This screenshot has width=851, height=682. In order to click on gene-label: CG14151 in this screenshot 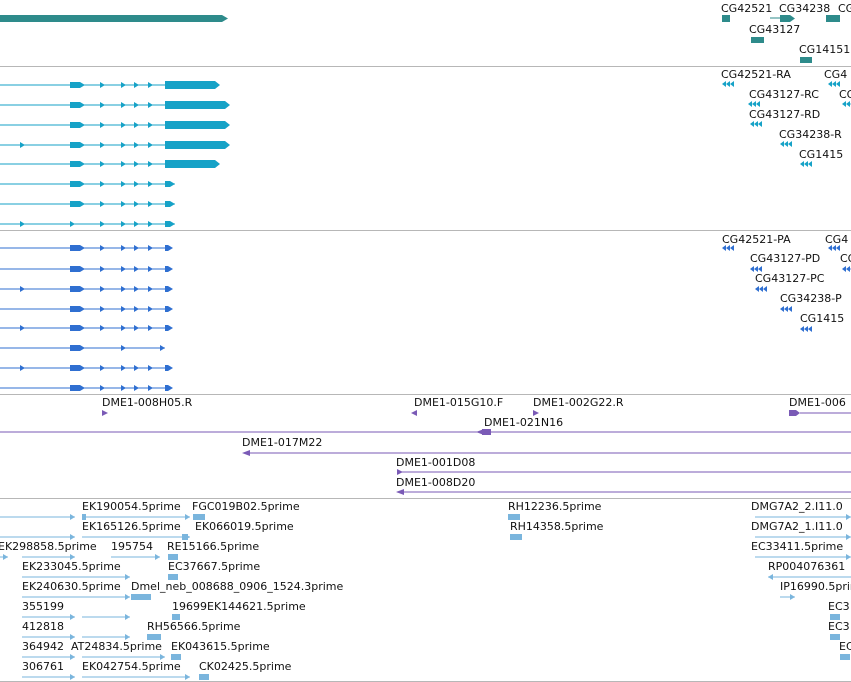, I will do `click(825, 49)`.